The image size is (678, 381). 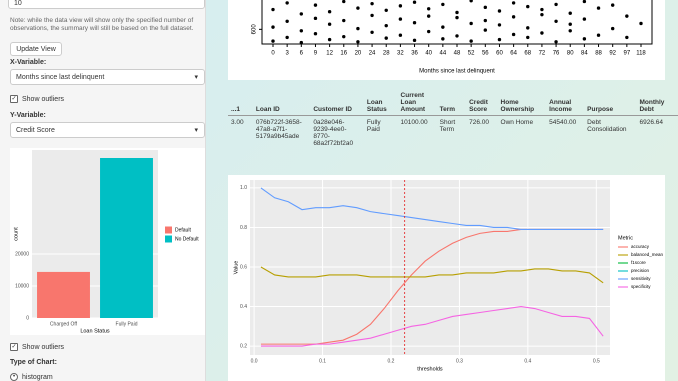 I want to click on y-select: Credit Score ▾, so click(x=107, y=130).